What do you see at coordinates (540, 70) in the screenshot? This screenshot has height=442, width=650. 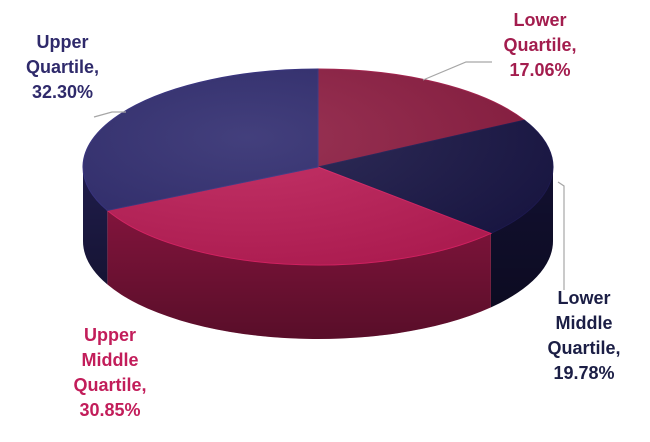 I see `slice-label-line: 17.06%` at bounding box center [540, 70].